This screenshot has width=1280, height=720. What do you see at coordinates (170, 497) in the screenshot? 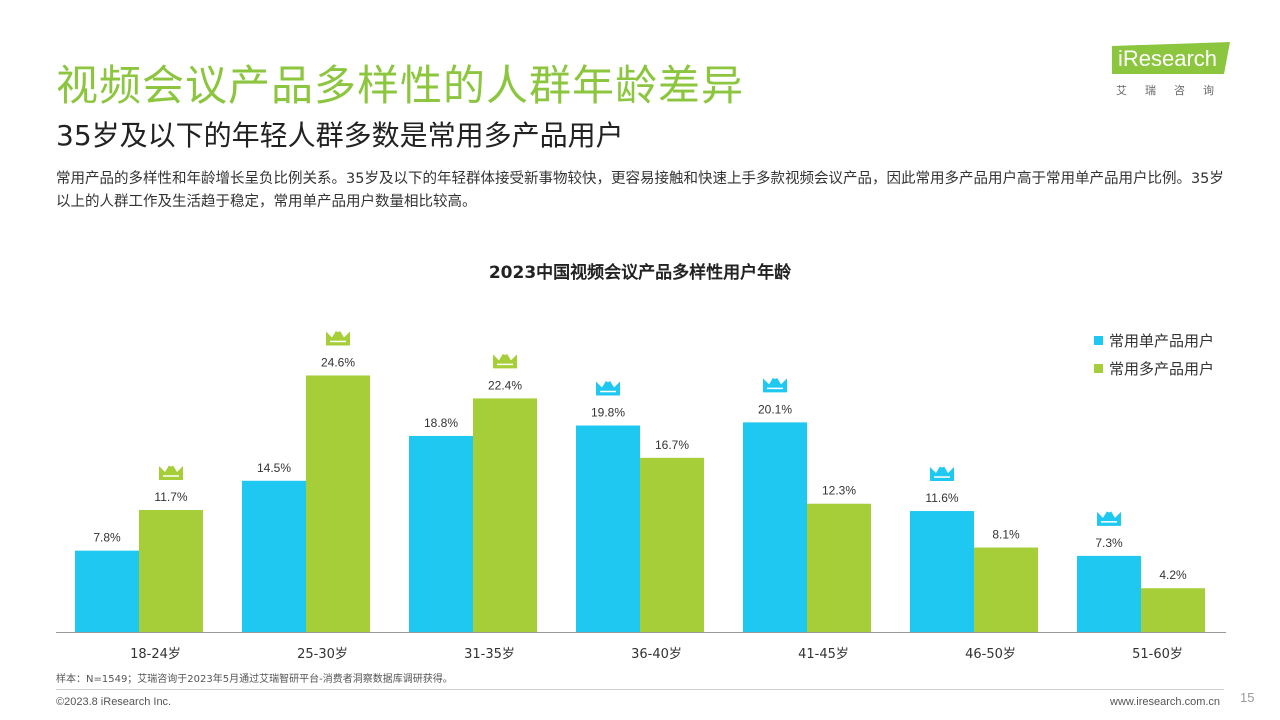
I see `data-label-multi-0: 11.7%` at bounding box center [170, 497].